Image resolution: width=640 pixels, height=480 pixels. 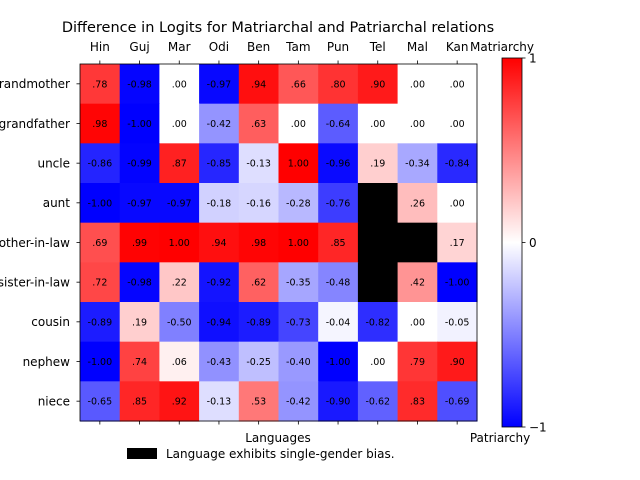 I want to click on cell-value-label: .94, so click(x=218, y=243).